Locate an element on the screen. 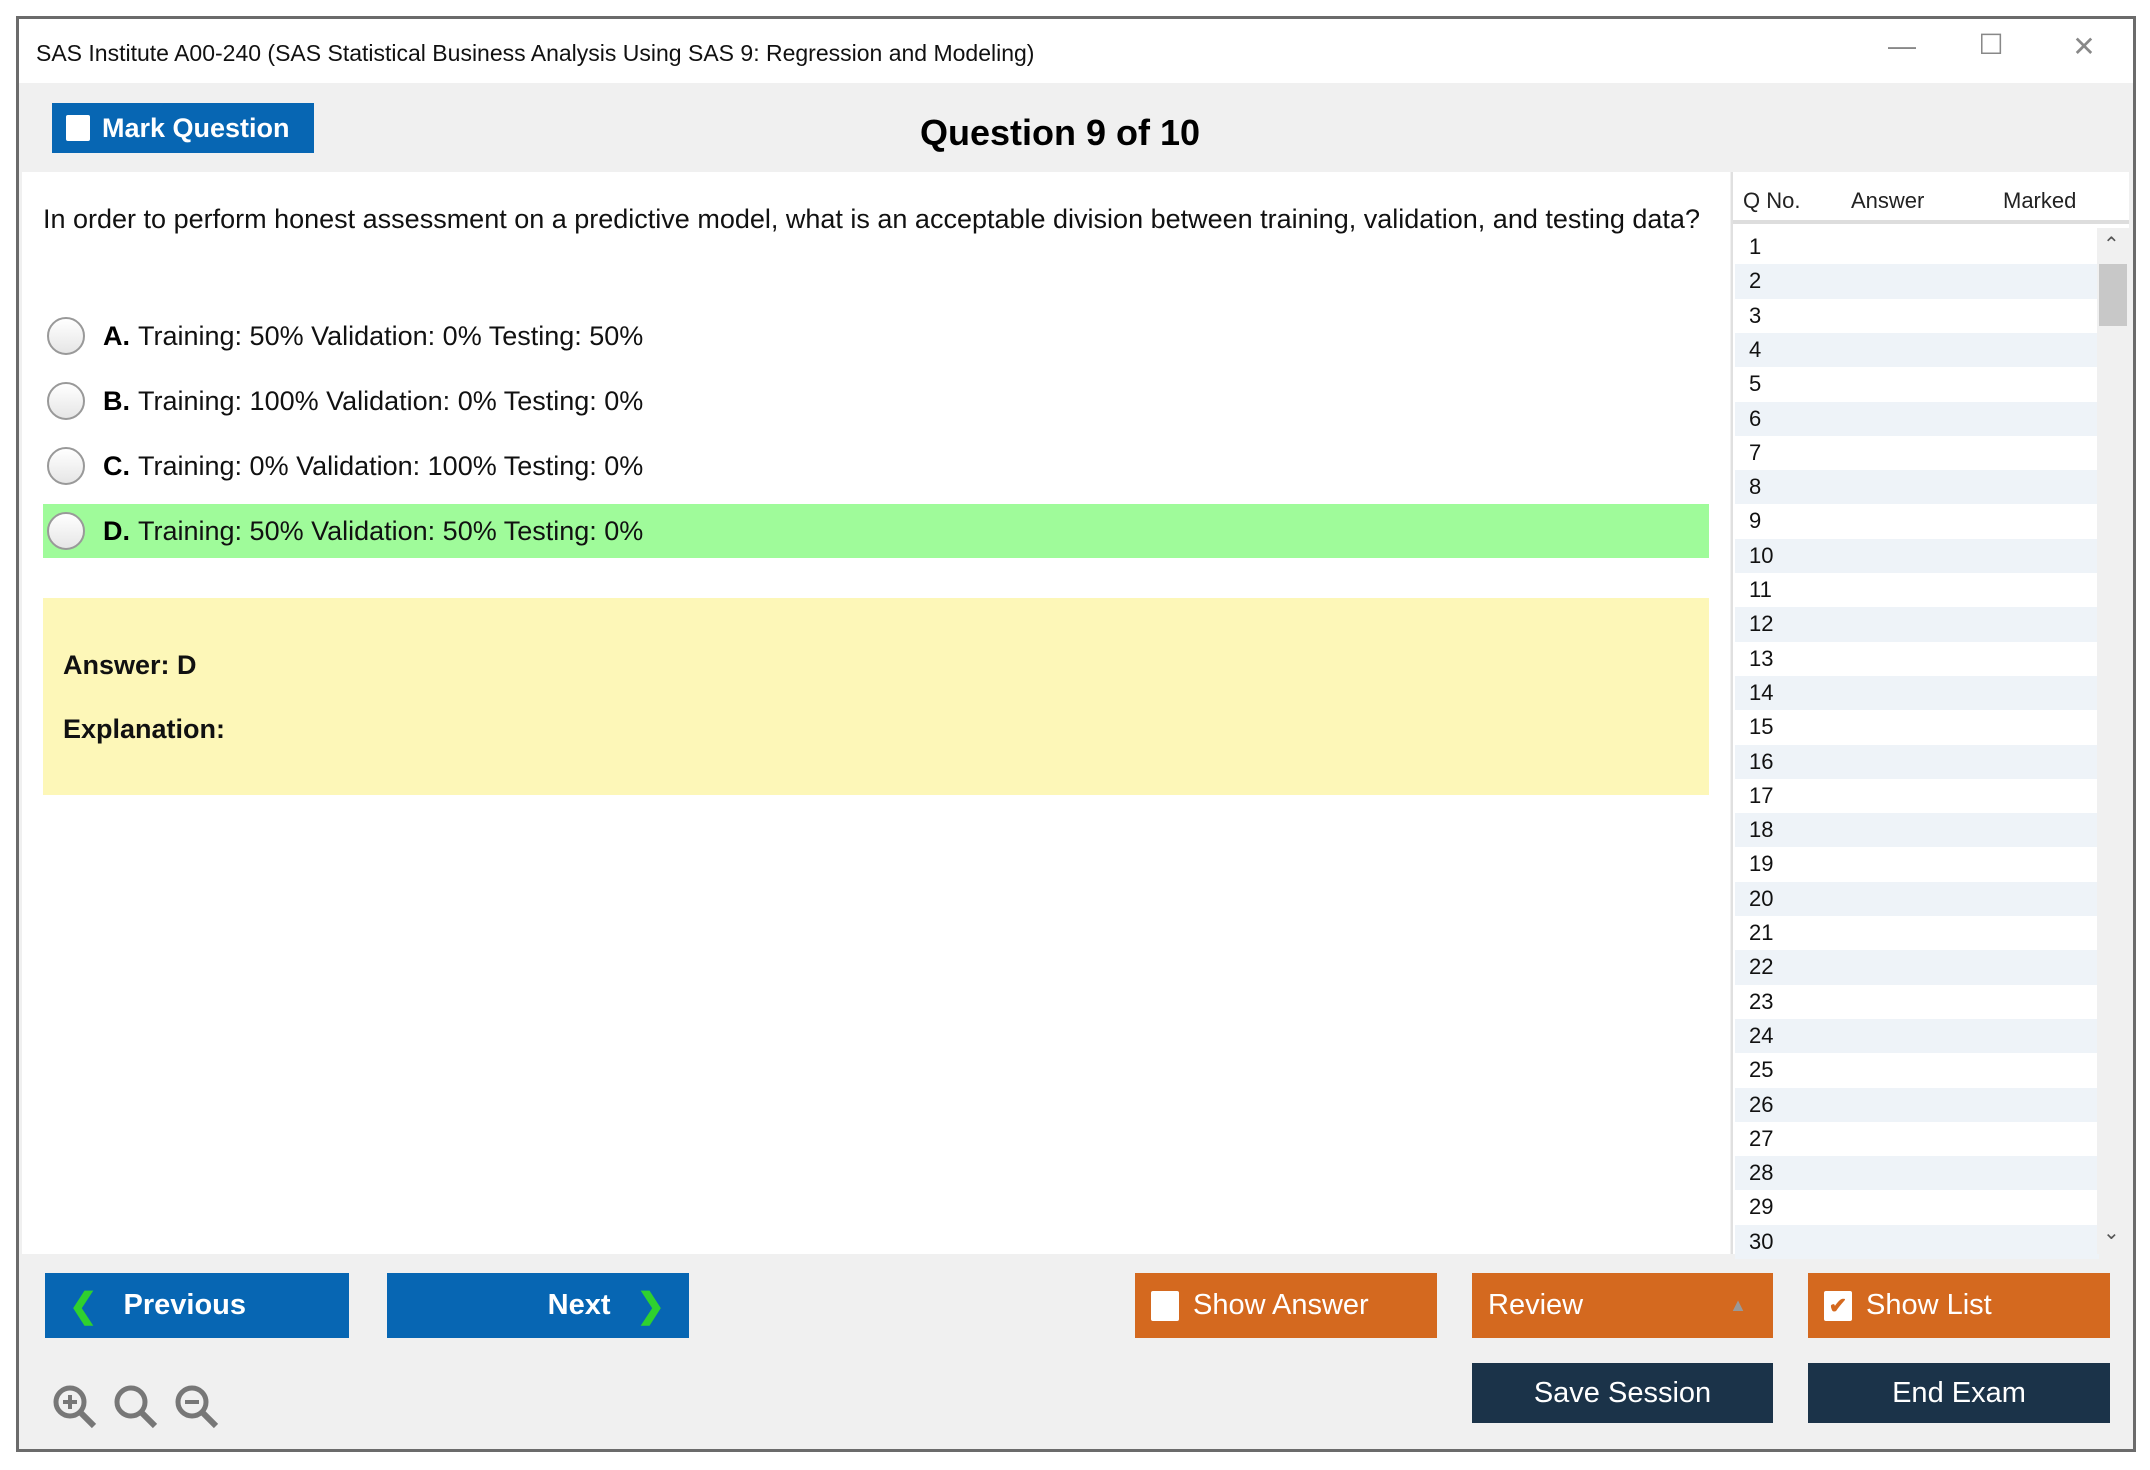 The height and width of the screenshot is (1470, 2150). option-letter: A. is located at coordinates (116, 335).